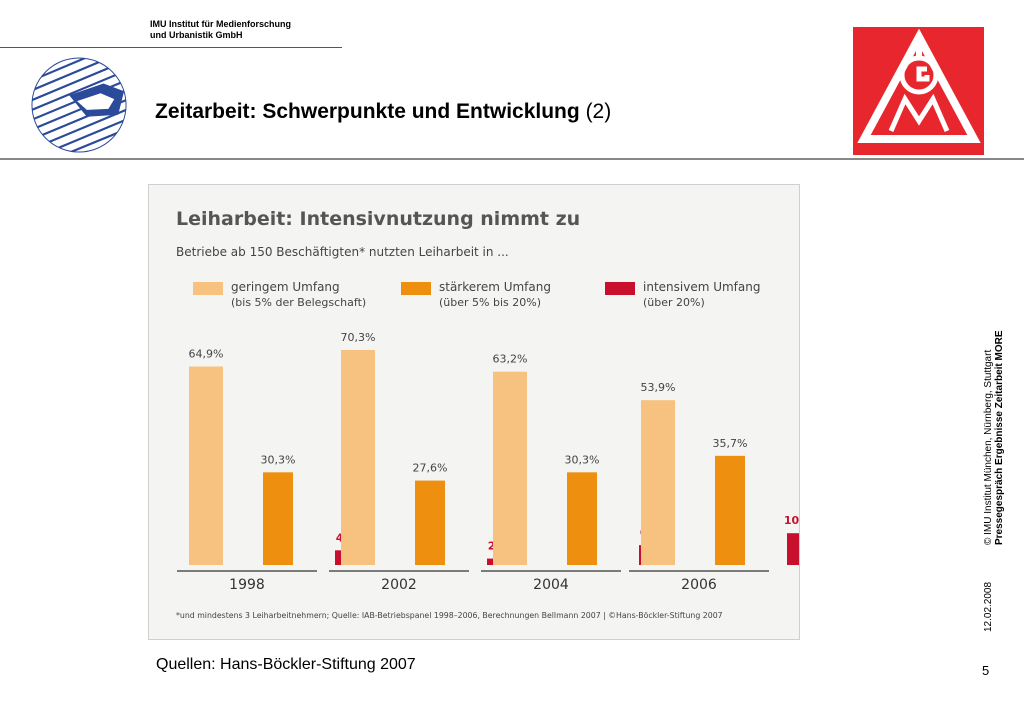 This screenshot has height=709, width=1024. Describe the element at coordinates (674, 302) in the screenshot. I see `legend-note-3: (über 20%)` at that location.